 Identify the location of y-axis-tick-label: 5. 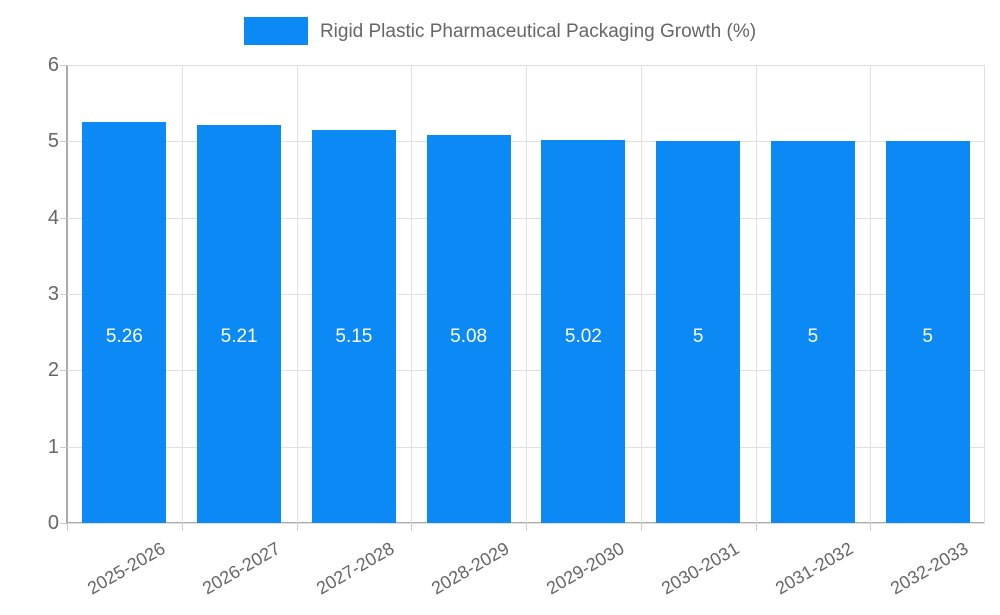
(53, 141).